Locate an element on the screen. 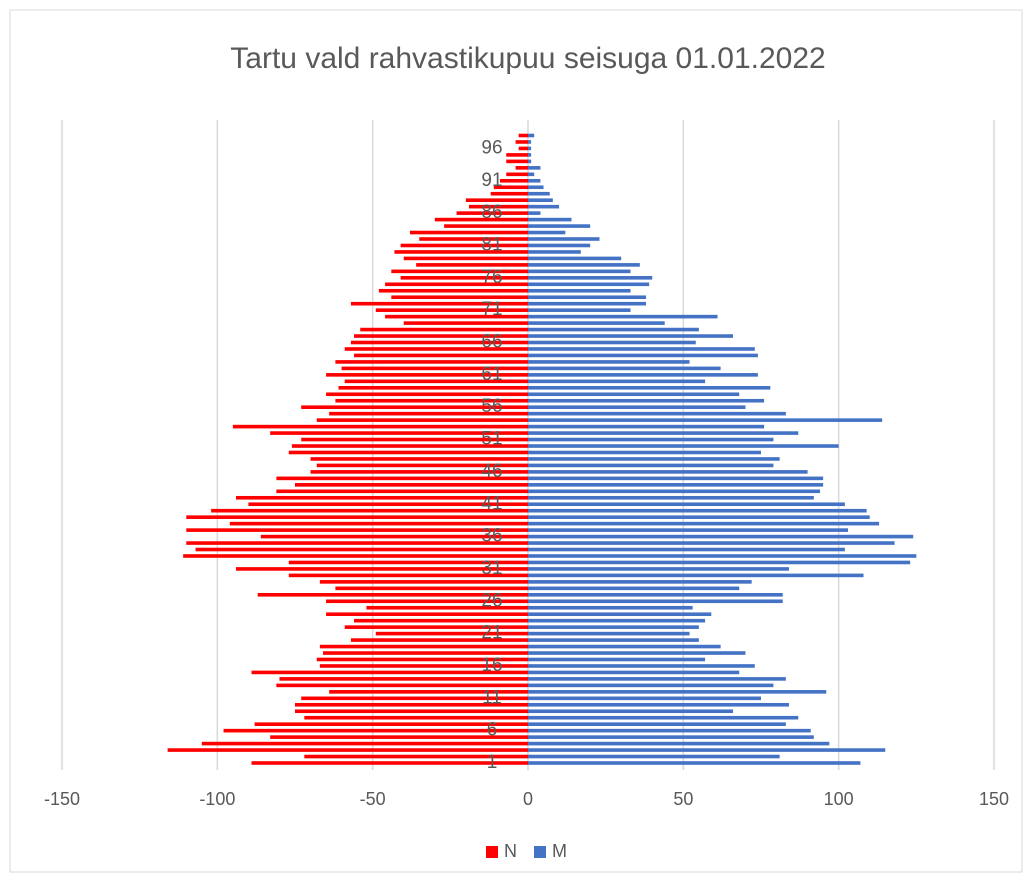 The image size is (1032, 889). legend-swatch is located at coordinates (492, 852).